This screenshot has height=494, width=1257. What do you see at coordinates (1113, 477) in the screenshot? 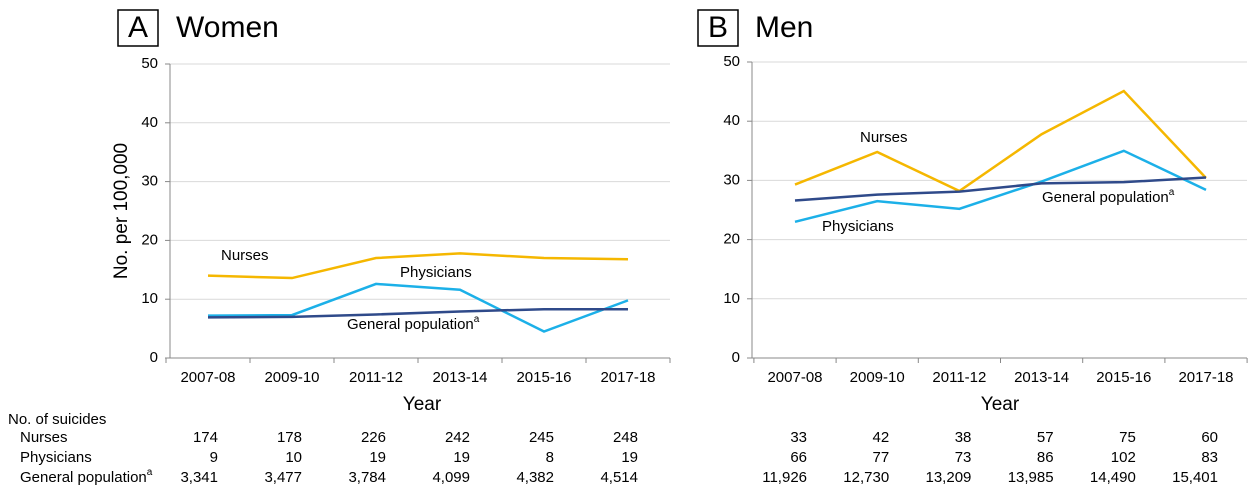
I see `table-cell: 14,490` at bounding box center [1113, 477].